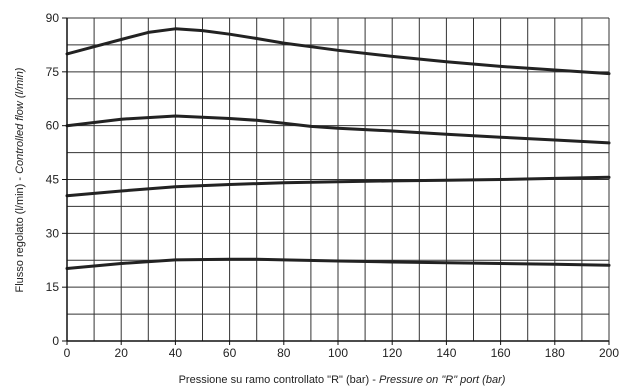  Describe the element at coordinates (53, 126) in the screenshot. I see `y-tick-label: 60` at that location.